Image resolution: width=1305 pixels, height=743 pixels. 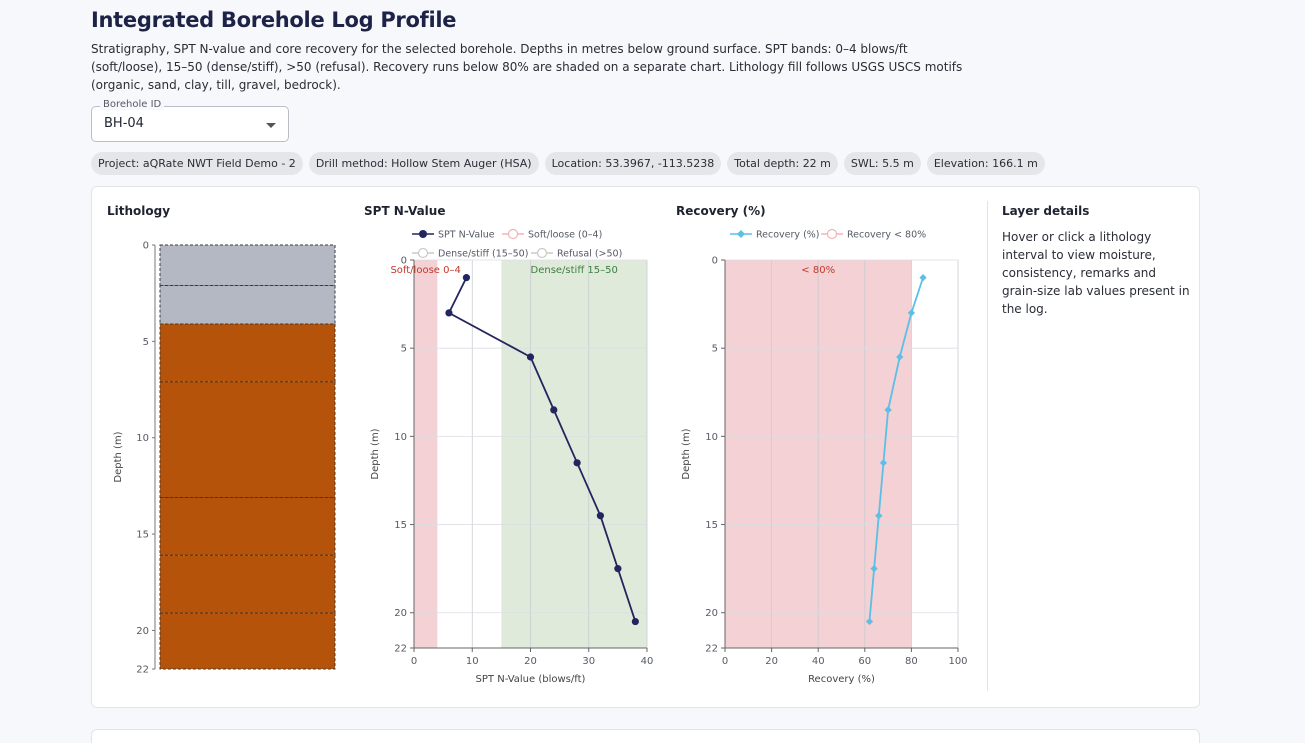 What do you see at coordinates (818, 270) in the screenshot?
I see `recovery-band-label: < 80%` at bounding box center [818, 270].